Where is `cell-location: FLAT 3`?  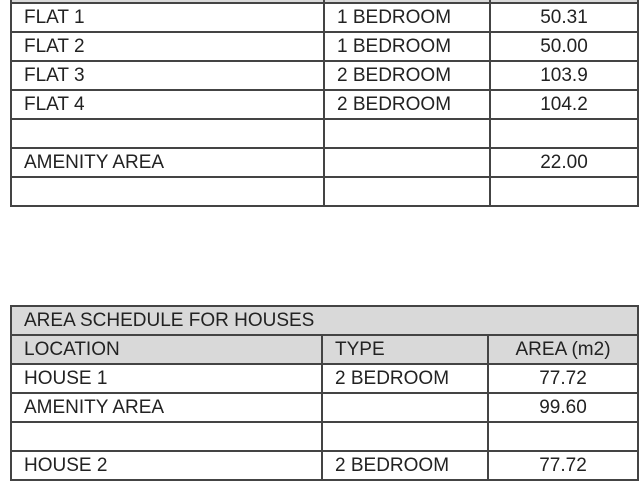
cell-location: FLAT 3 is located at coordinates (167, 75).